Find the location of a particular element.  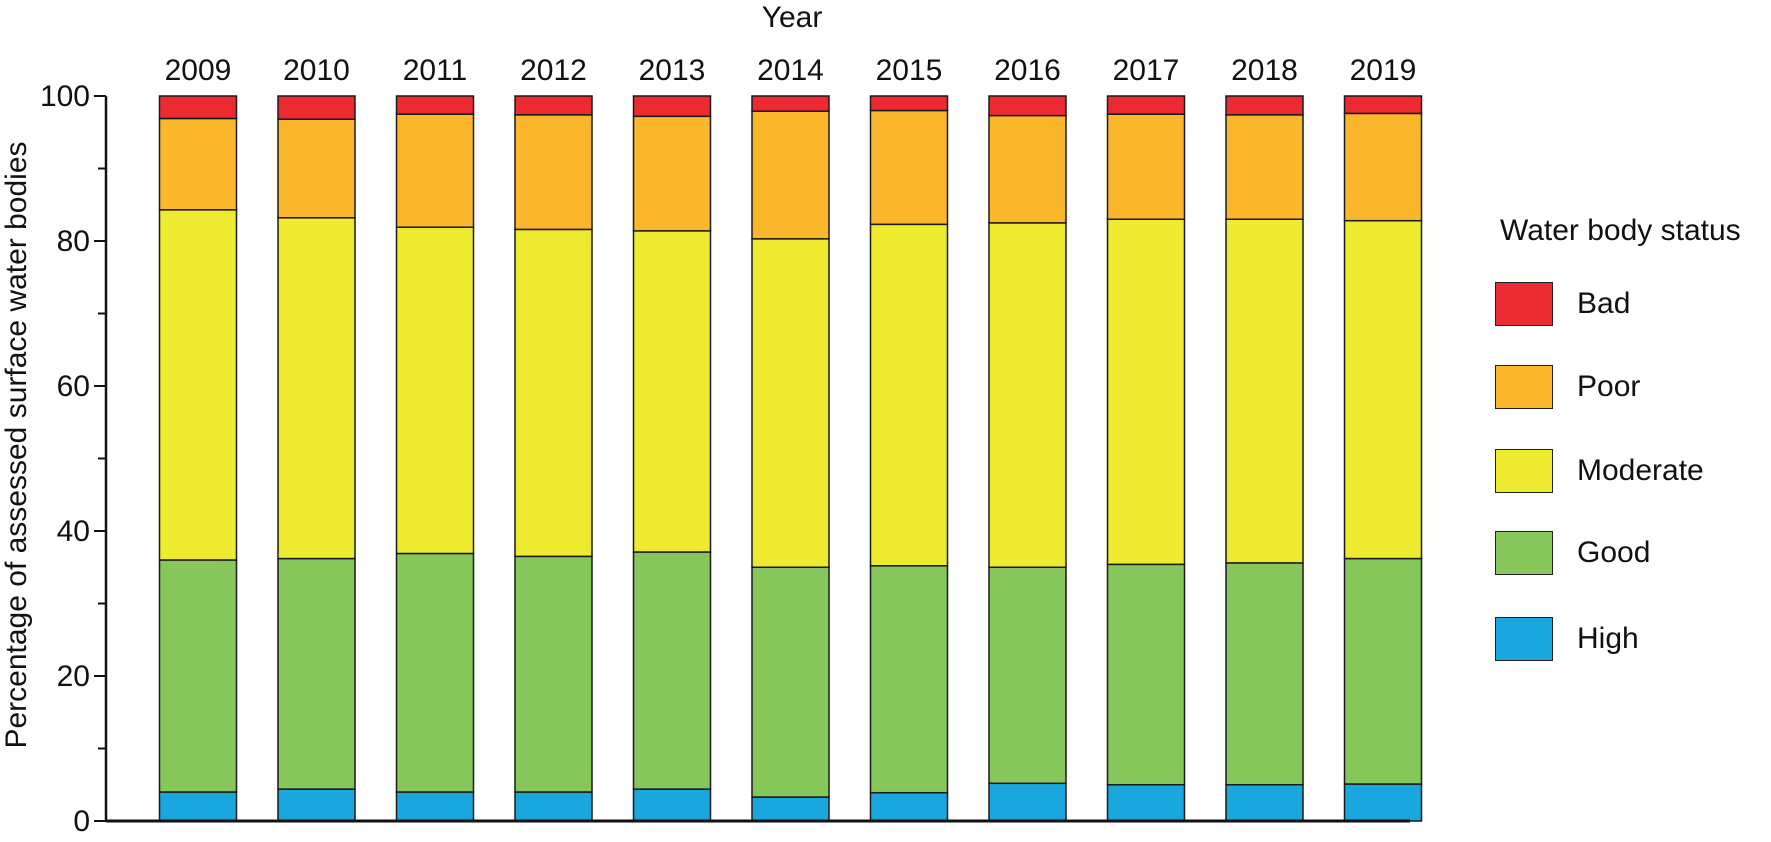

legend-swatch-good is located at coordinates (1524, 553).